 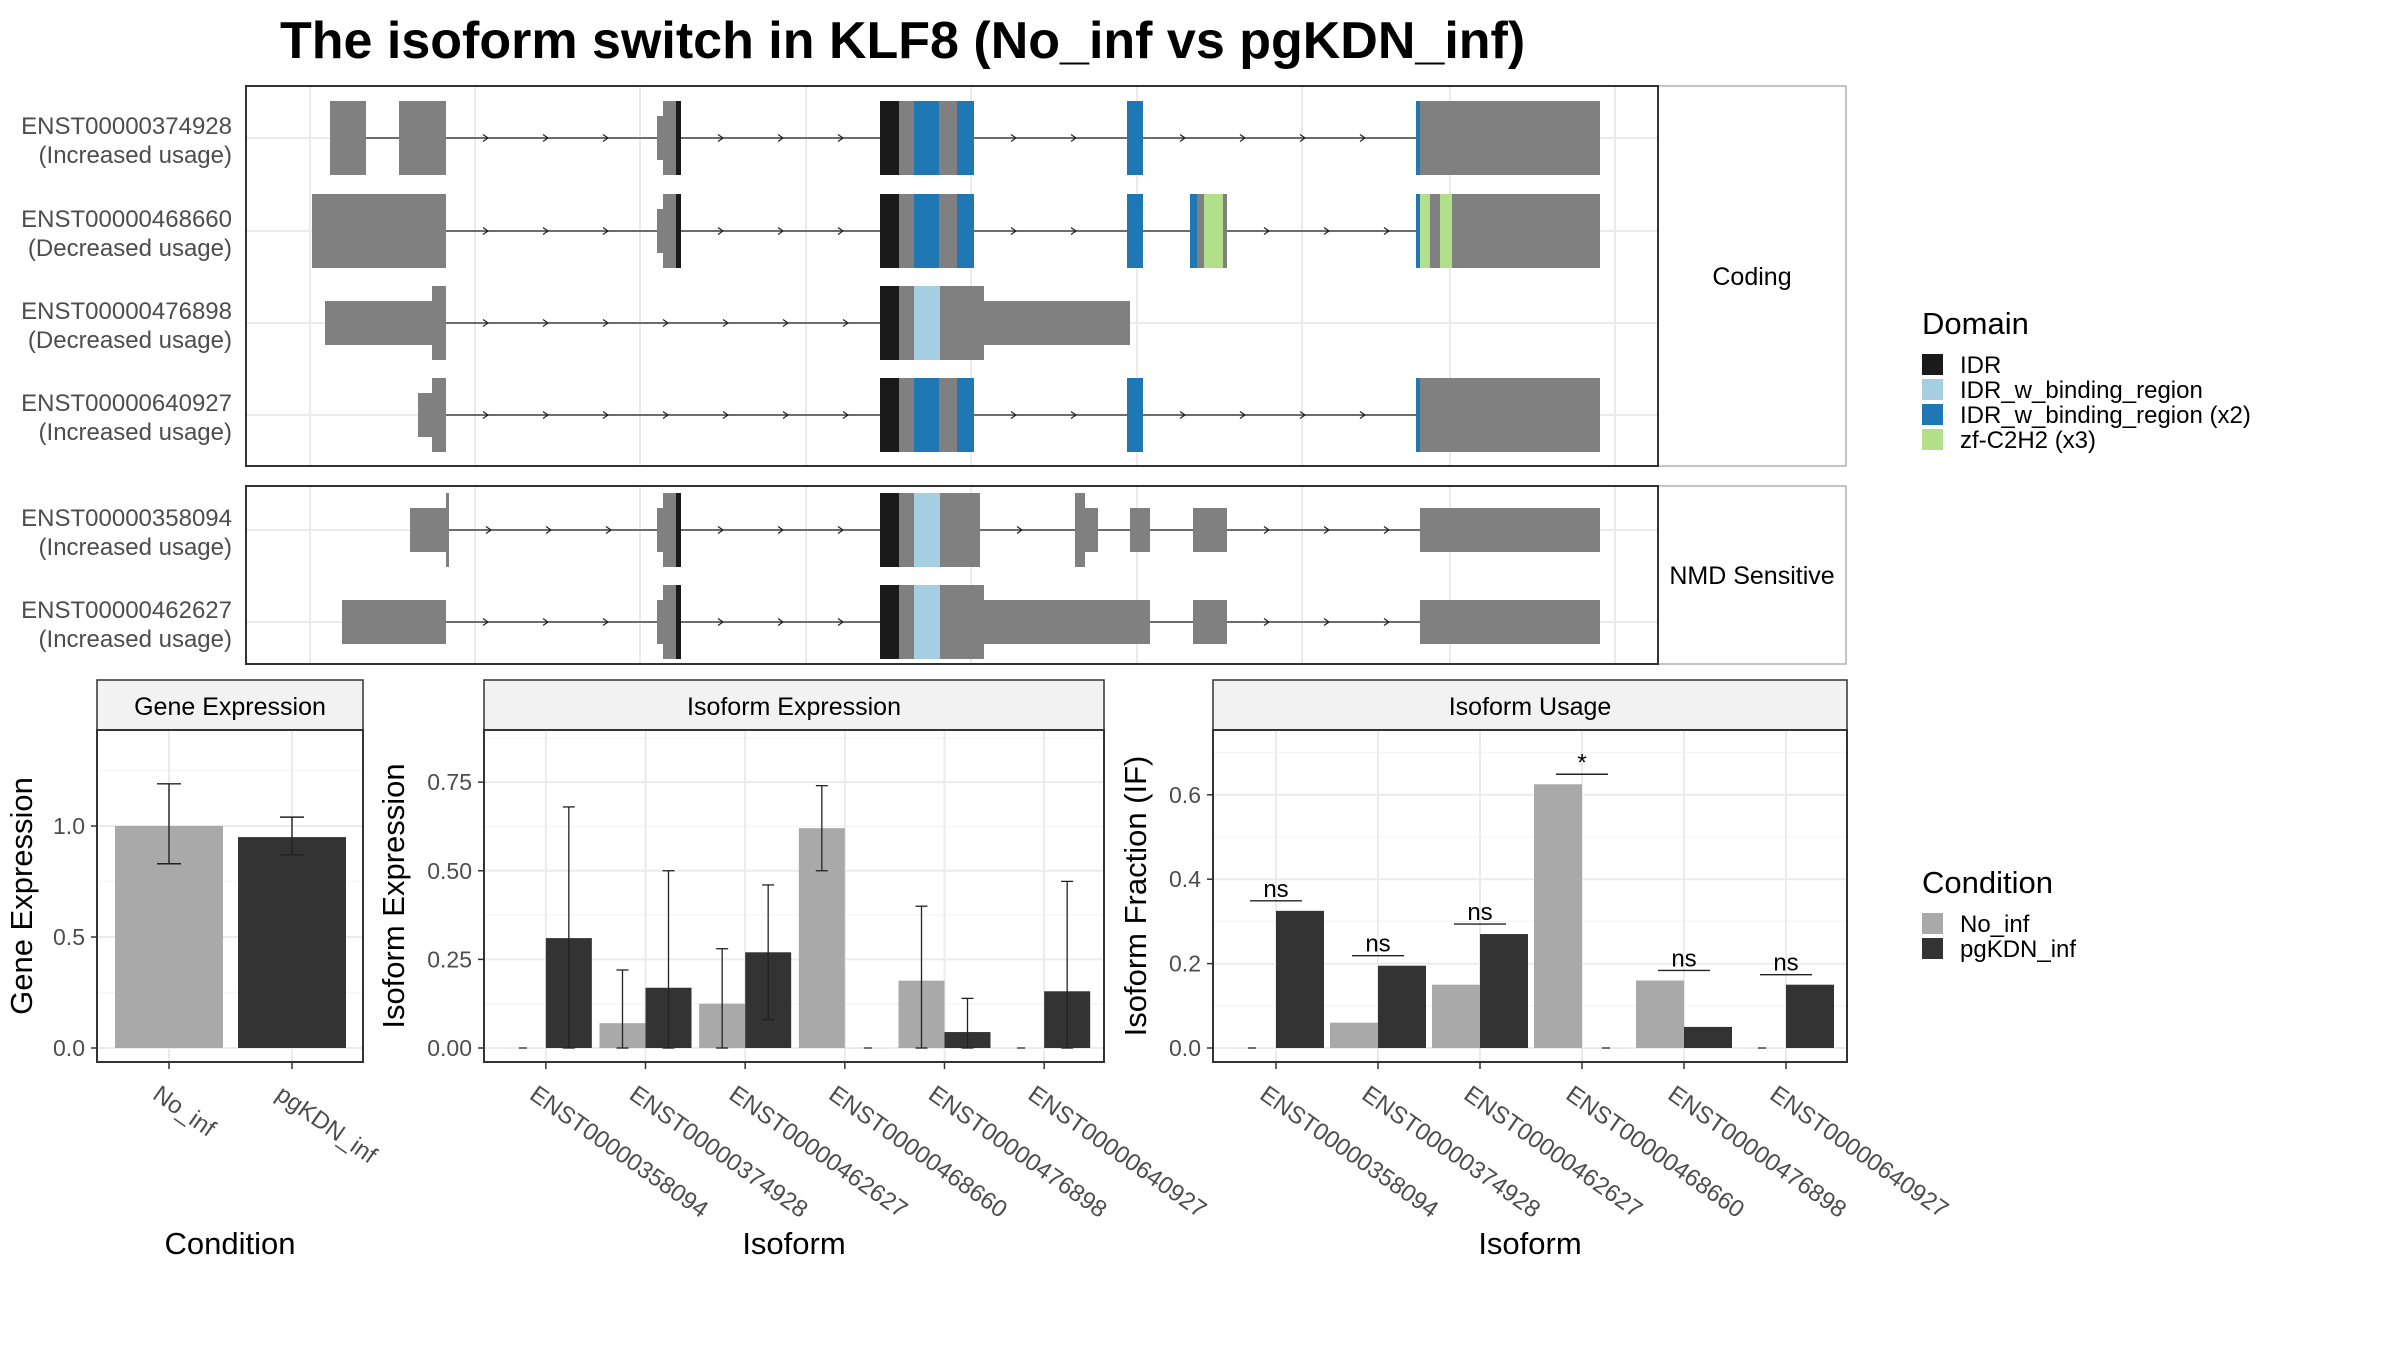 I want to click on transcript-label: ENST00000462627, so click(x=126, y=610).